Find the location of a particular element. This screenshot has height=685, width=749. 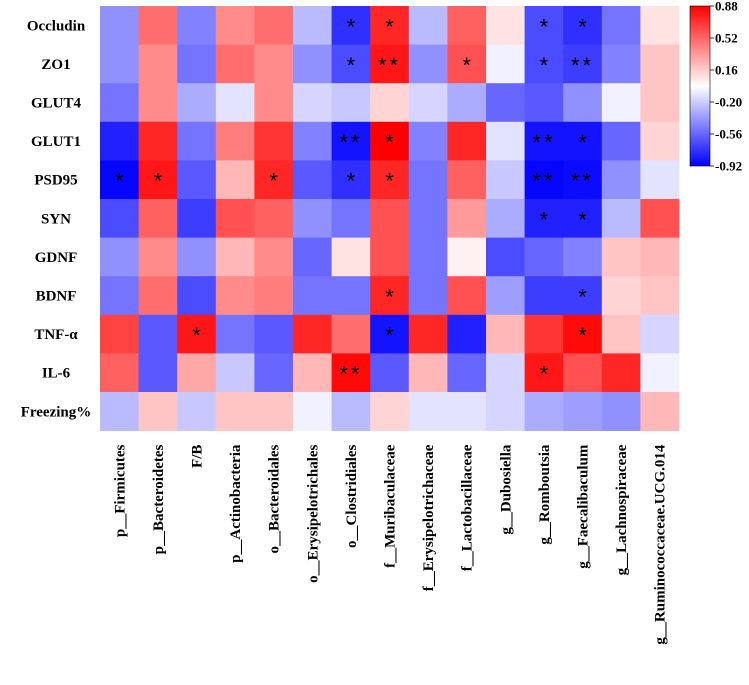

colorbar-tick-label: -0.92 is located at coordinates (728, 166).